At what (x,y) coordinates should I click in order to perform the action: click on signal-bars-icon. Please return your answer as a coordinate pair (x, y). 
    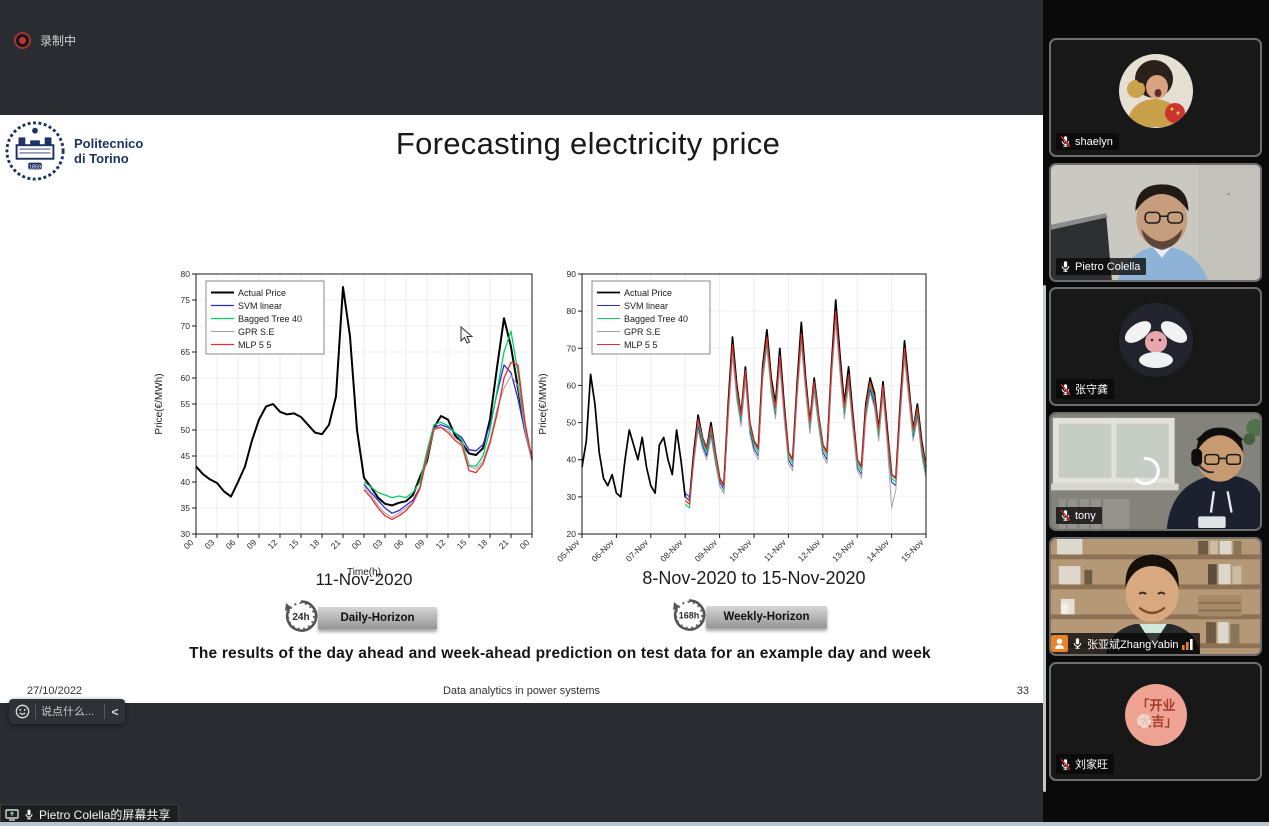
    Looking at the image, I should click on (1187, 644).